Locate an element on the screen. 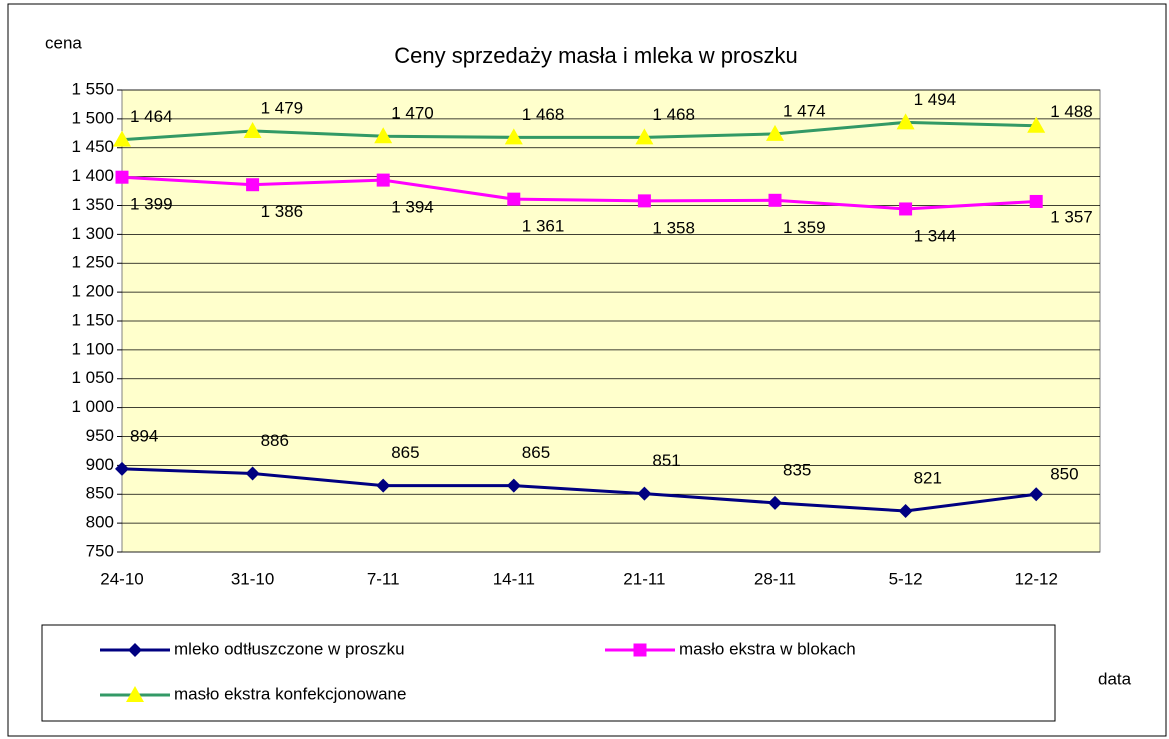  y-tick-label: 1 100 is located at coordinates (92, 348).